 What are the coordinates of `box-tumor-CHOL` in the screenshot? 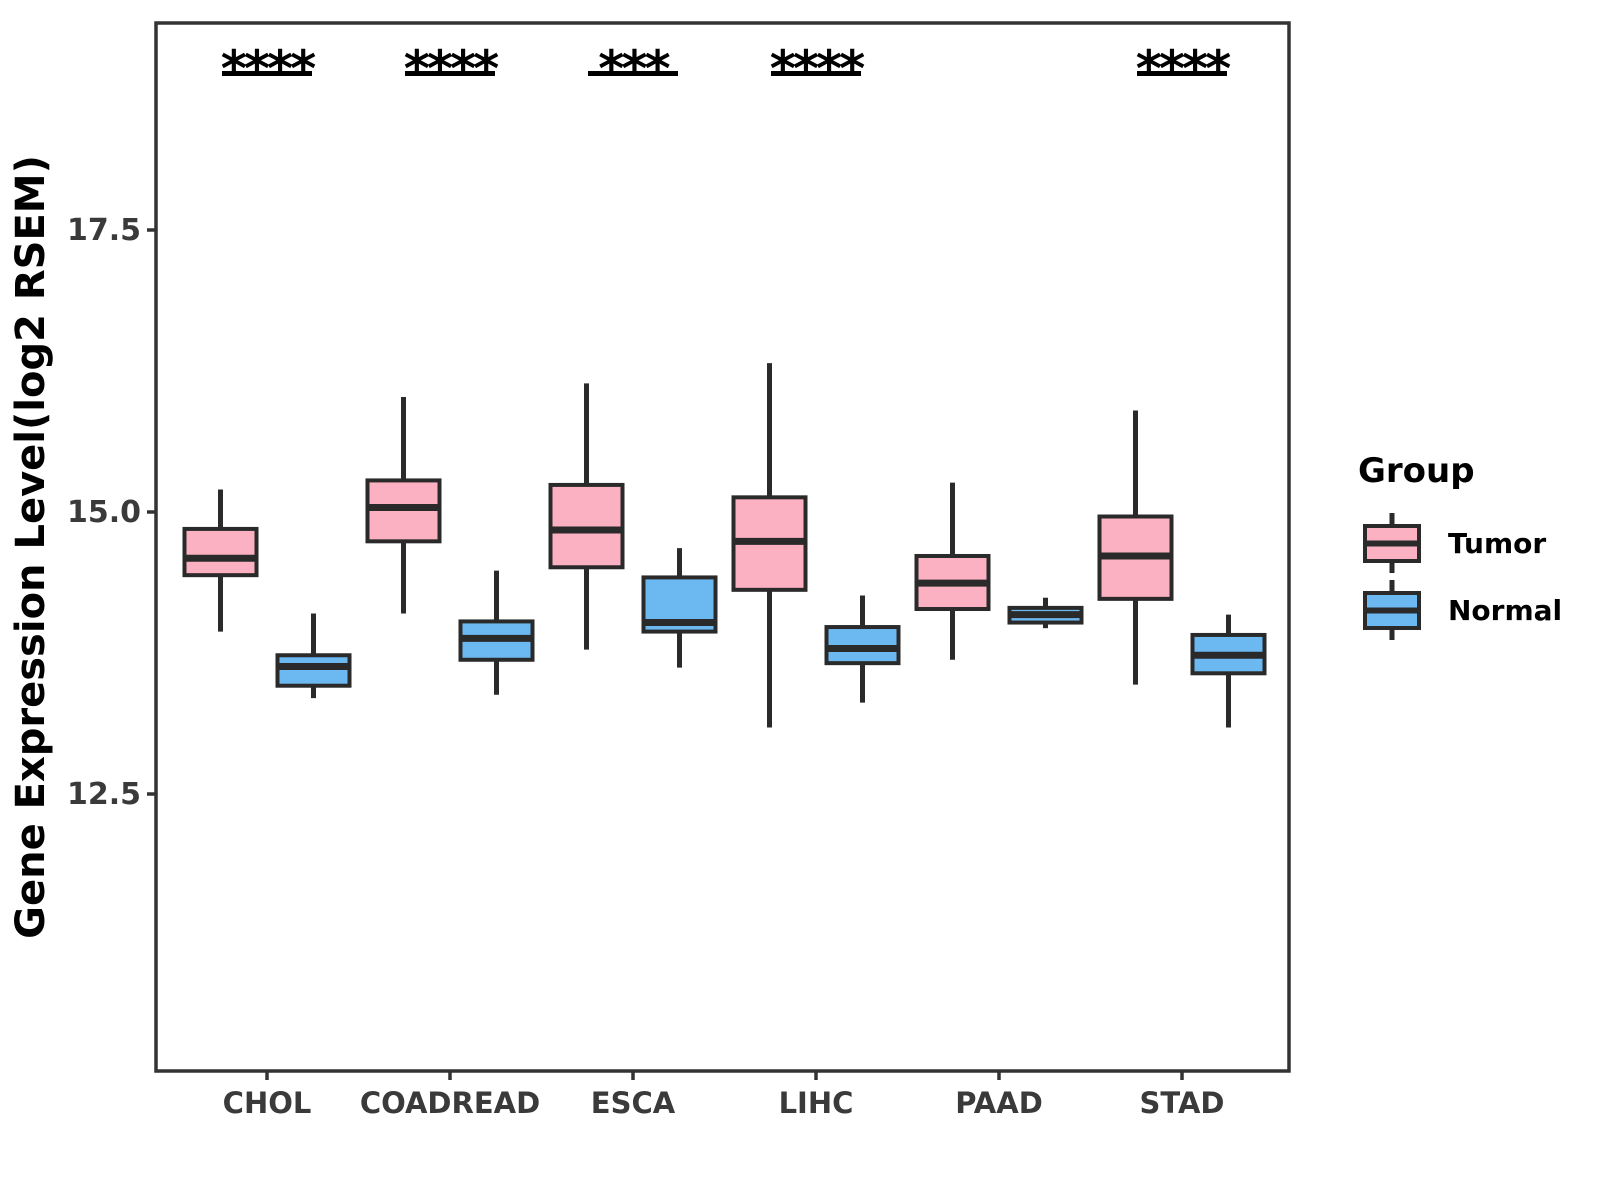 It's located at (220, 552).